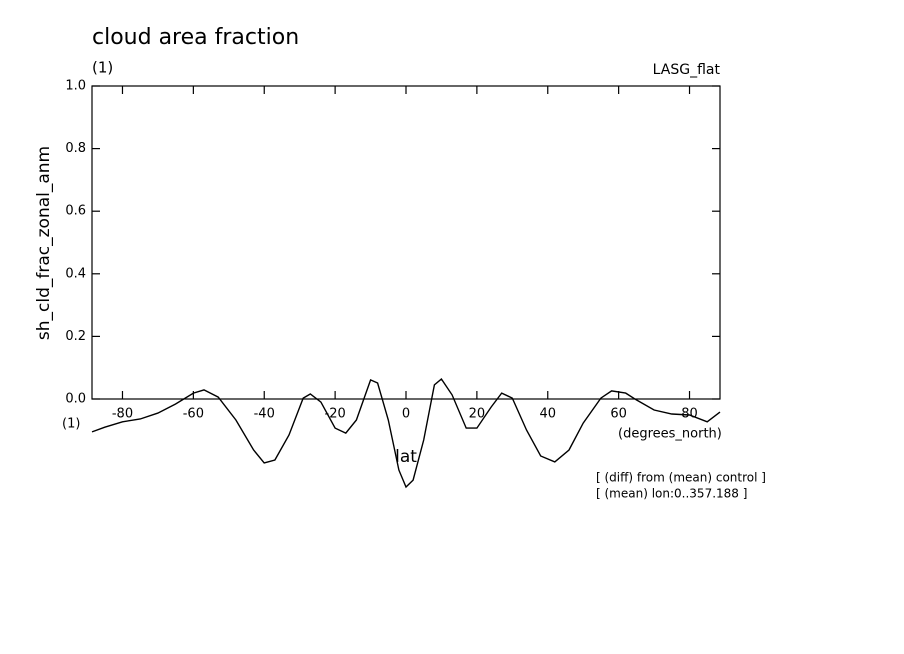 Image resolution: width=904 pixels, height=654 pixels. Describe the element at coordinates (195, 37) in the screenshot. I see `chart-title: cloud area fraction` at that location.